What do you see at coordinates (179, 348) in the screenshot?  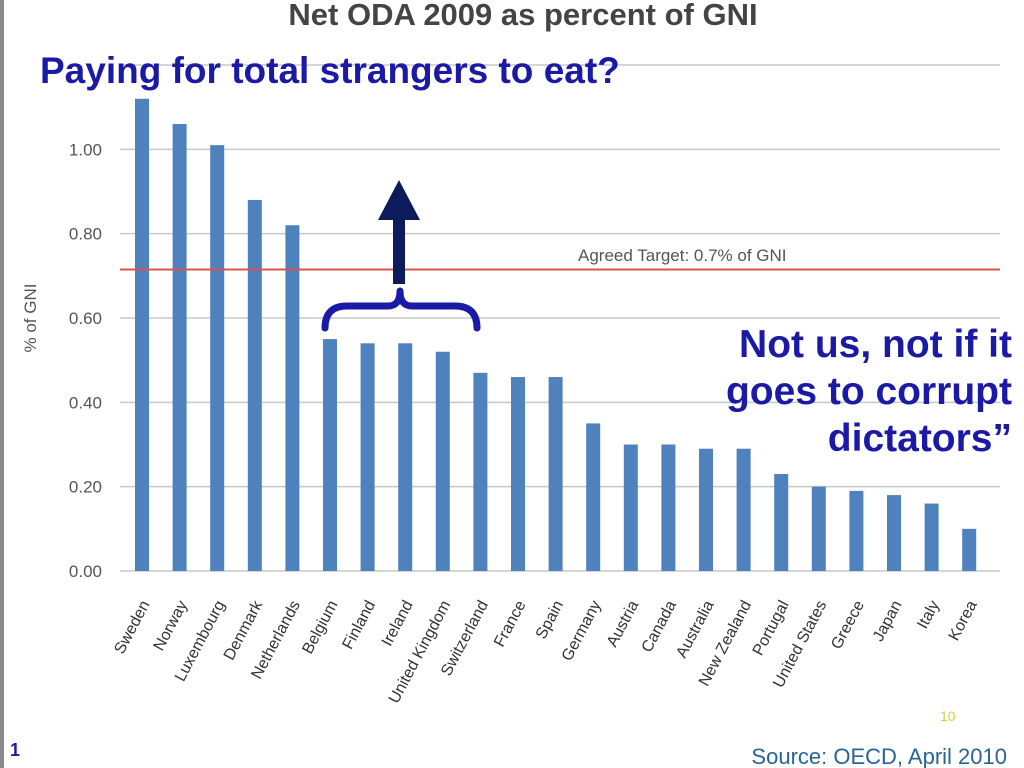 I see `bar-norway` at bounding box center [179, 348].